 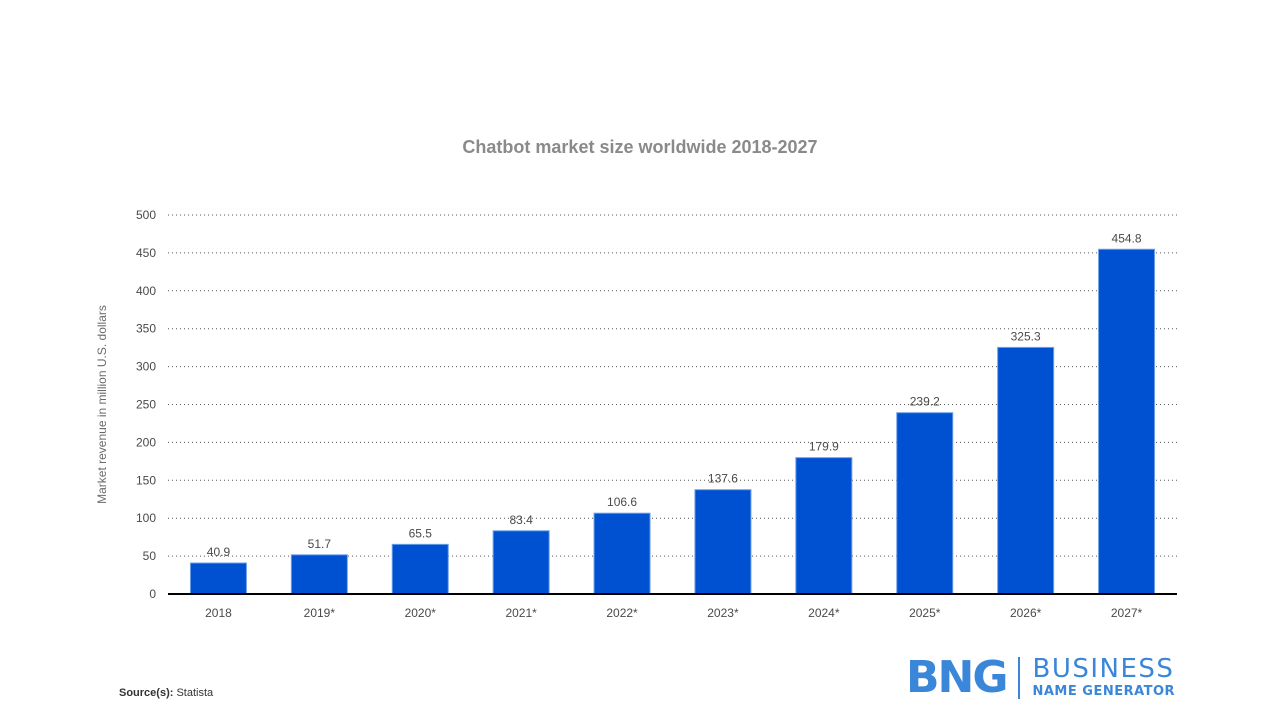 I want to click on data-label: 40.9, so click(x=219, y=552).